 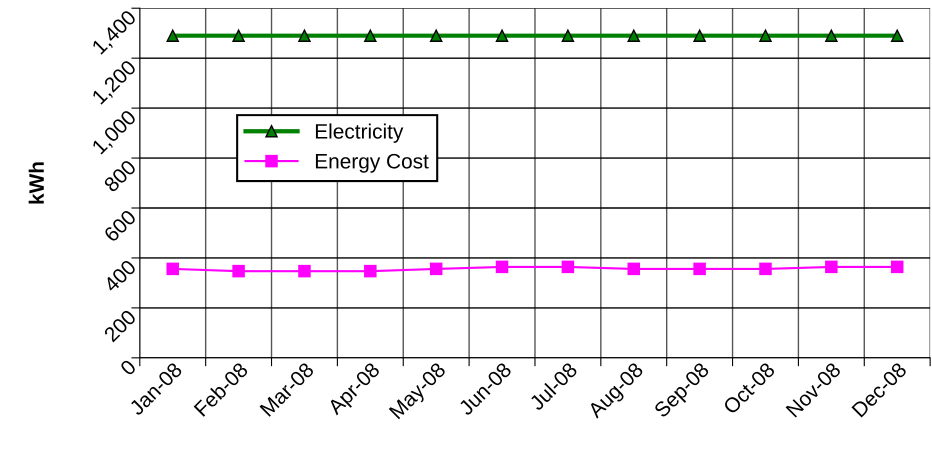 I want to click on y-tick-label: 200, so click(x=120, y=325).